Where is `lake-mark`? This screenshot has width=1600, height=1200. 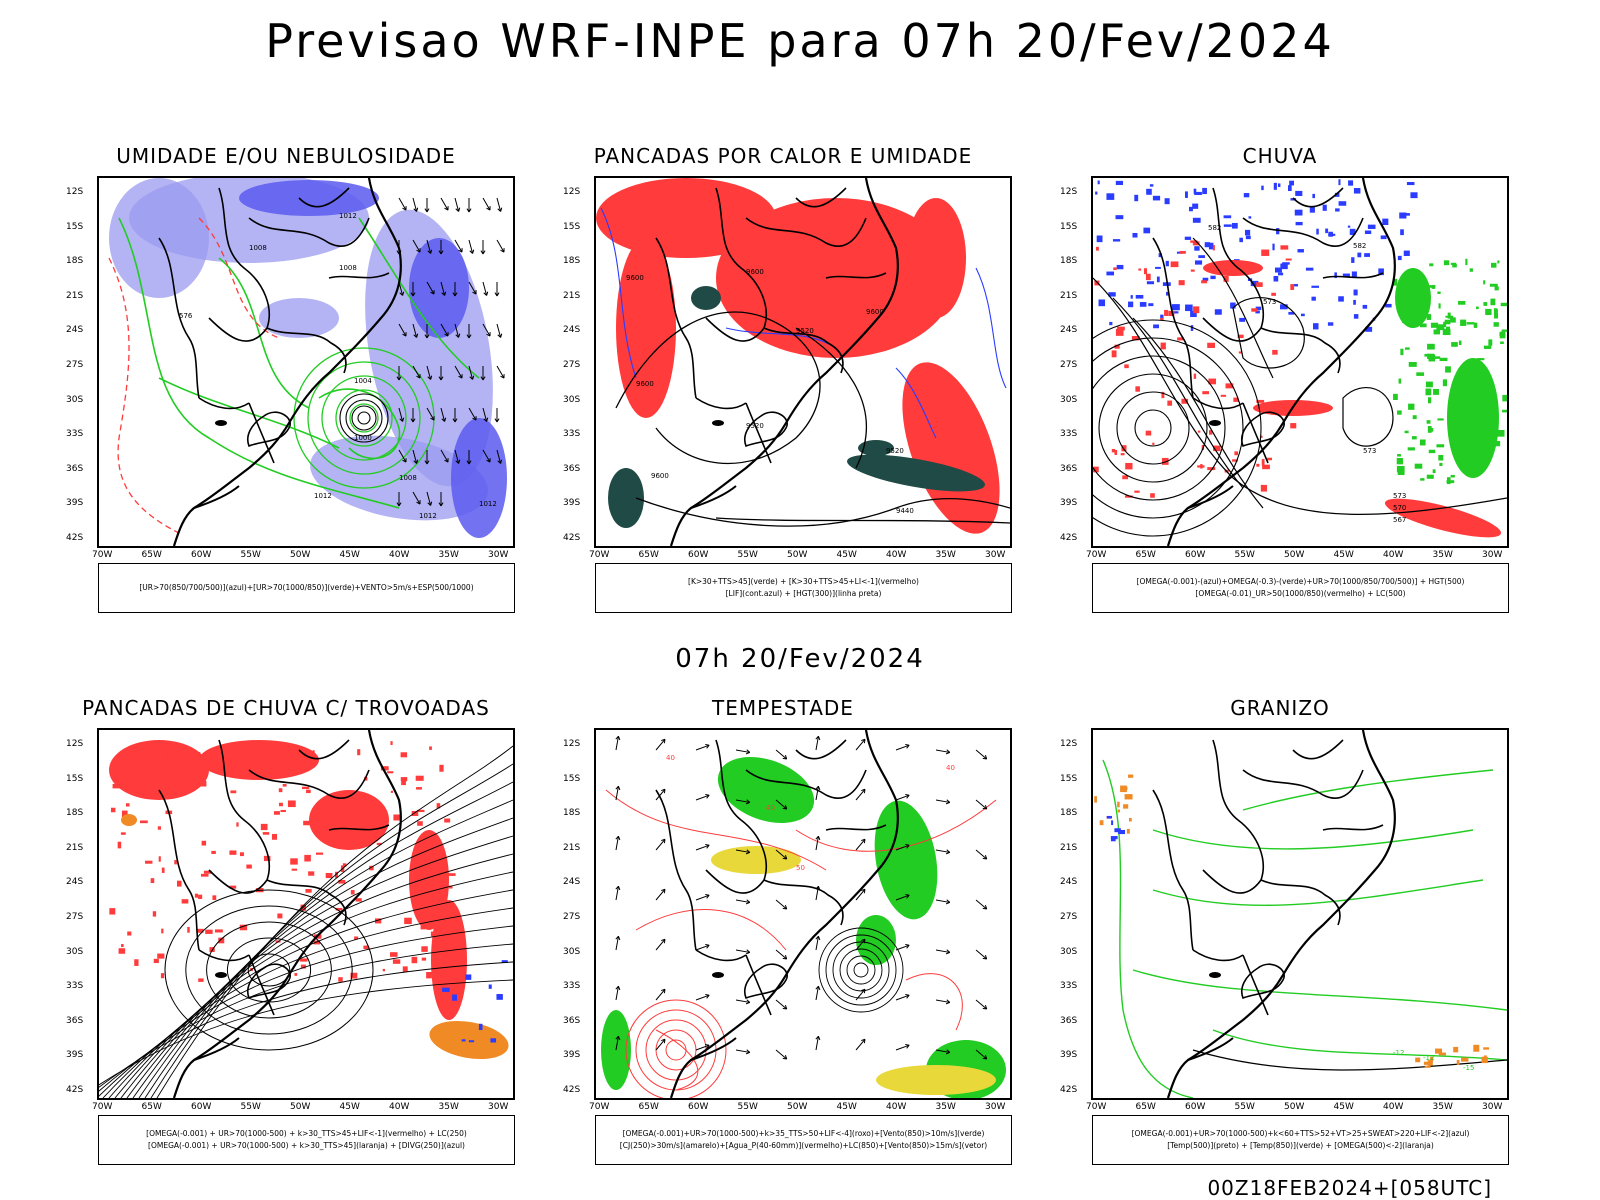
lake-mark is located at coordinates (718, 975).